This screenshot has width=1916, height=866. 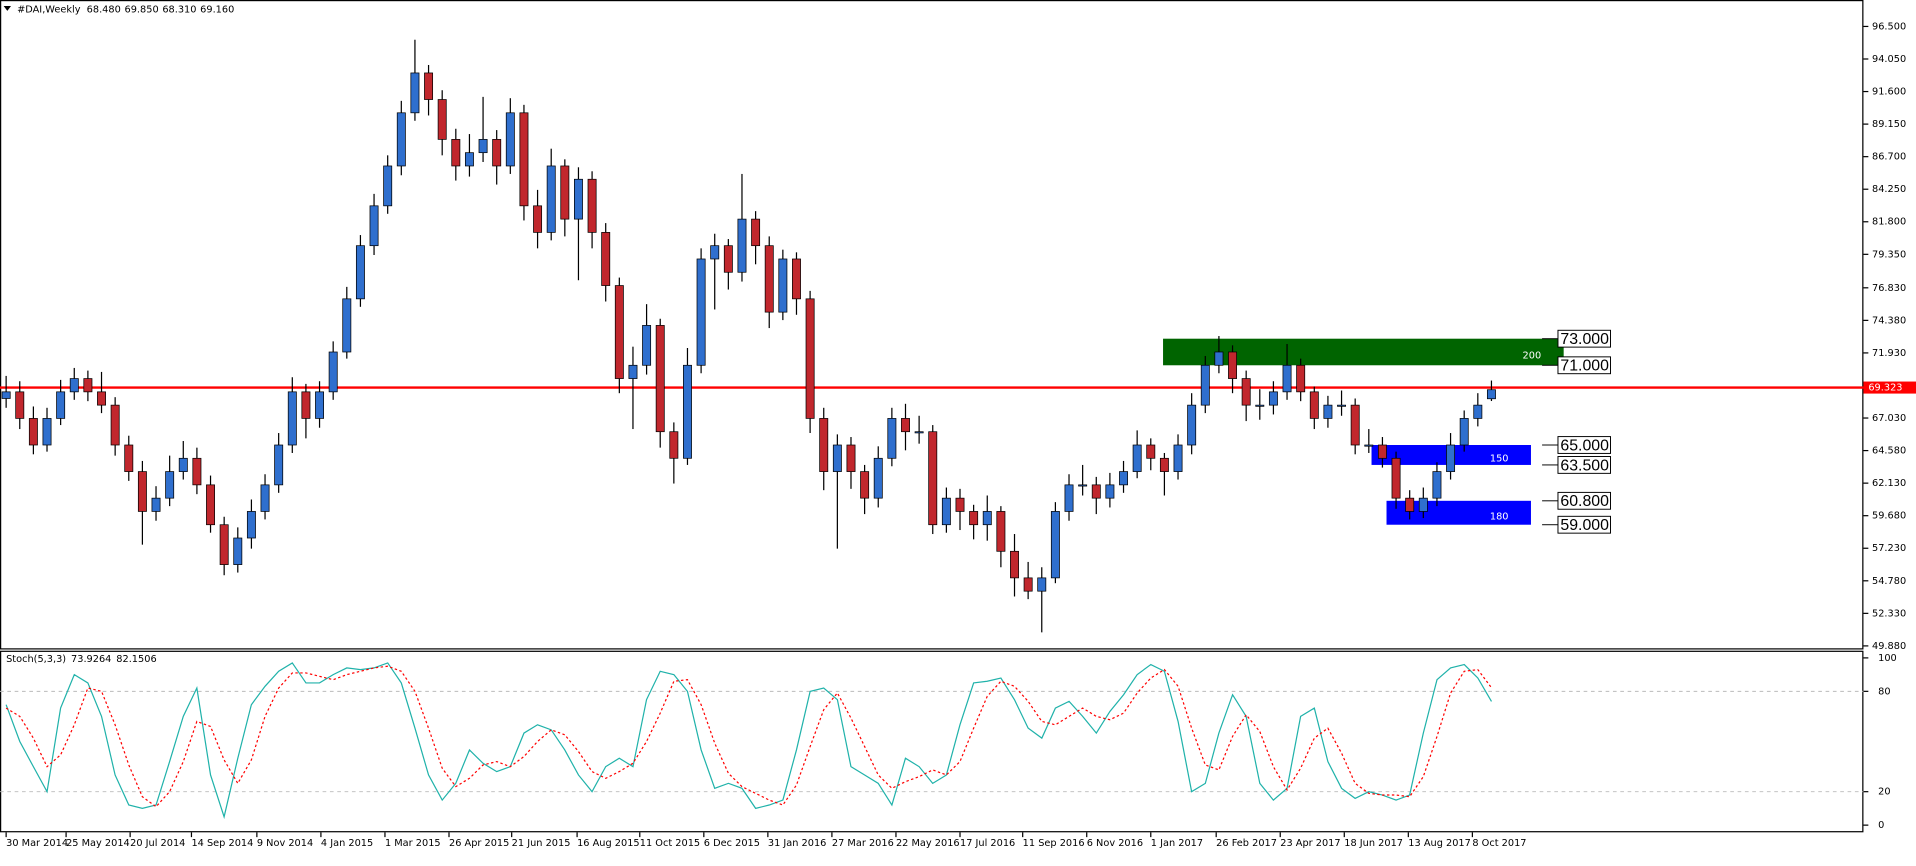 What do you see at coordinates (1885, 388) in the screenshot?
I see `current-price-label: 69.323` at bounding box center [1885, 388].